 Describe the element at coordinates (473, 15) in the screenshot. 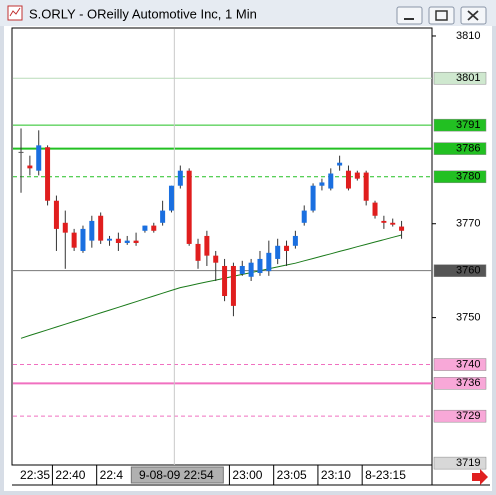

I see `close-glyph` at that location.